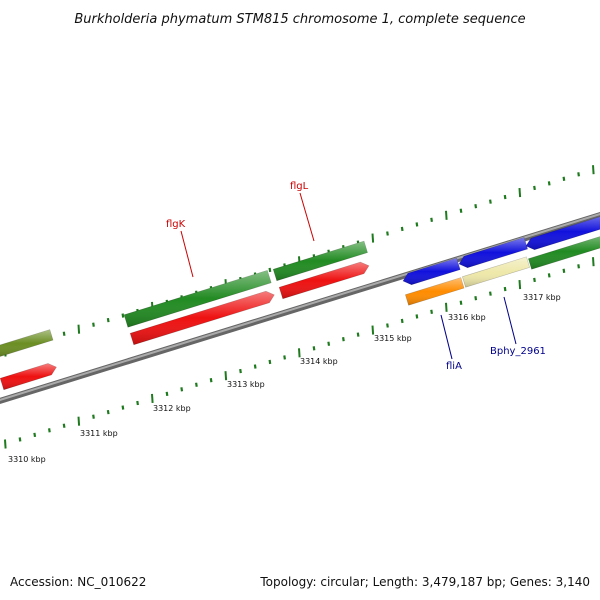 This screenshot has height=600, width=600. I want to click on gene-flgl-red, so click(324, 280).